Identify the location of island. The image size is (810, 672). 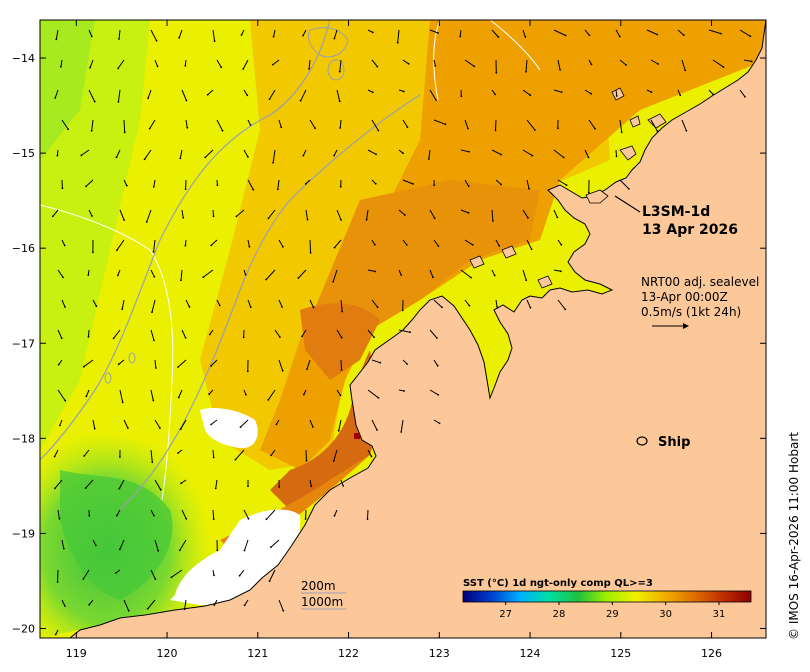
(597, 196).